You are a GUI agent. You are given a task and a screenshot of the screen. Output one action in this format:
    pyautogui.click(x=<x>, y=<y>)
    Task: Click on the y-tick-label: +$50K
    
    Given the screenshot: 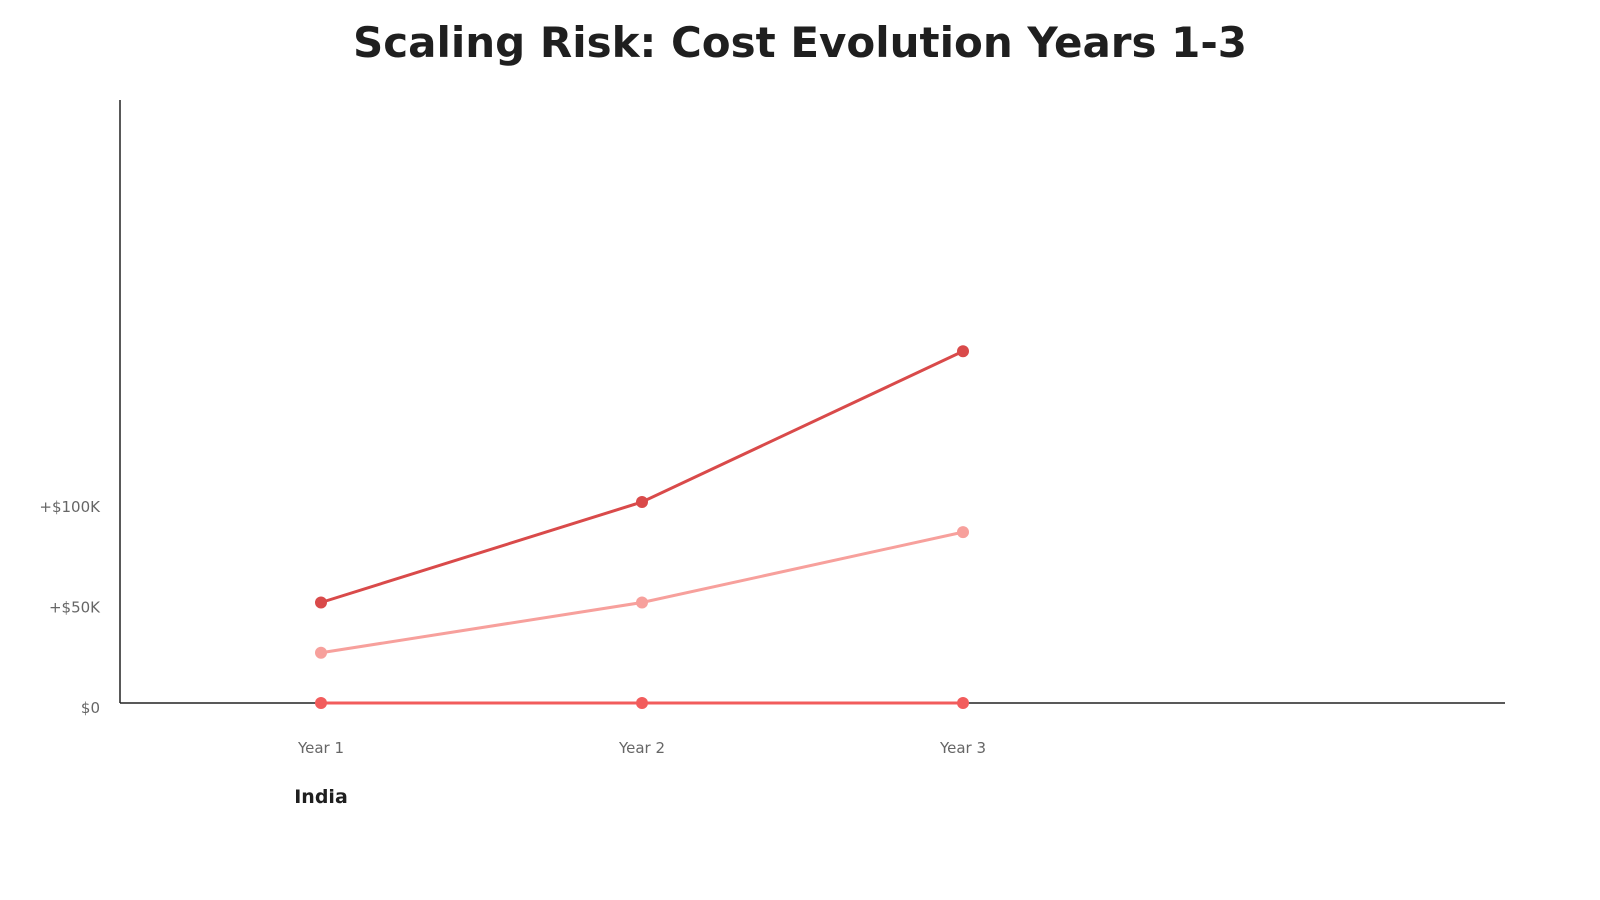 What is the action you would take?
    pyautogui.click(x=75, y=608)
    